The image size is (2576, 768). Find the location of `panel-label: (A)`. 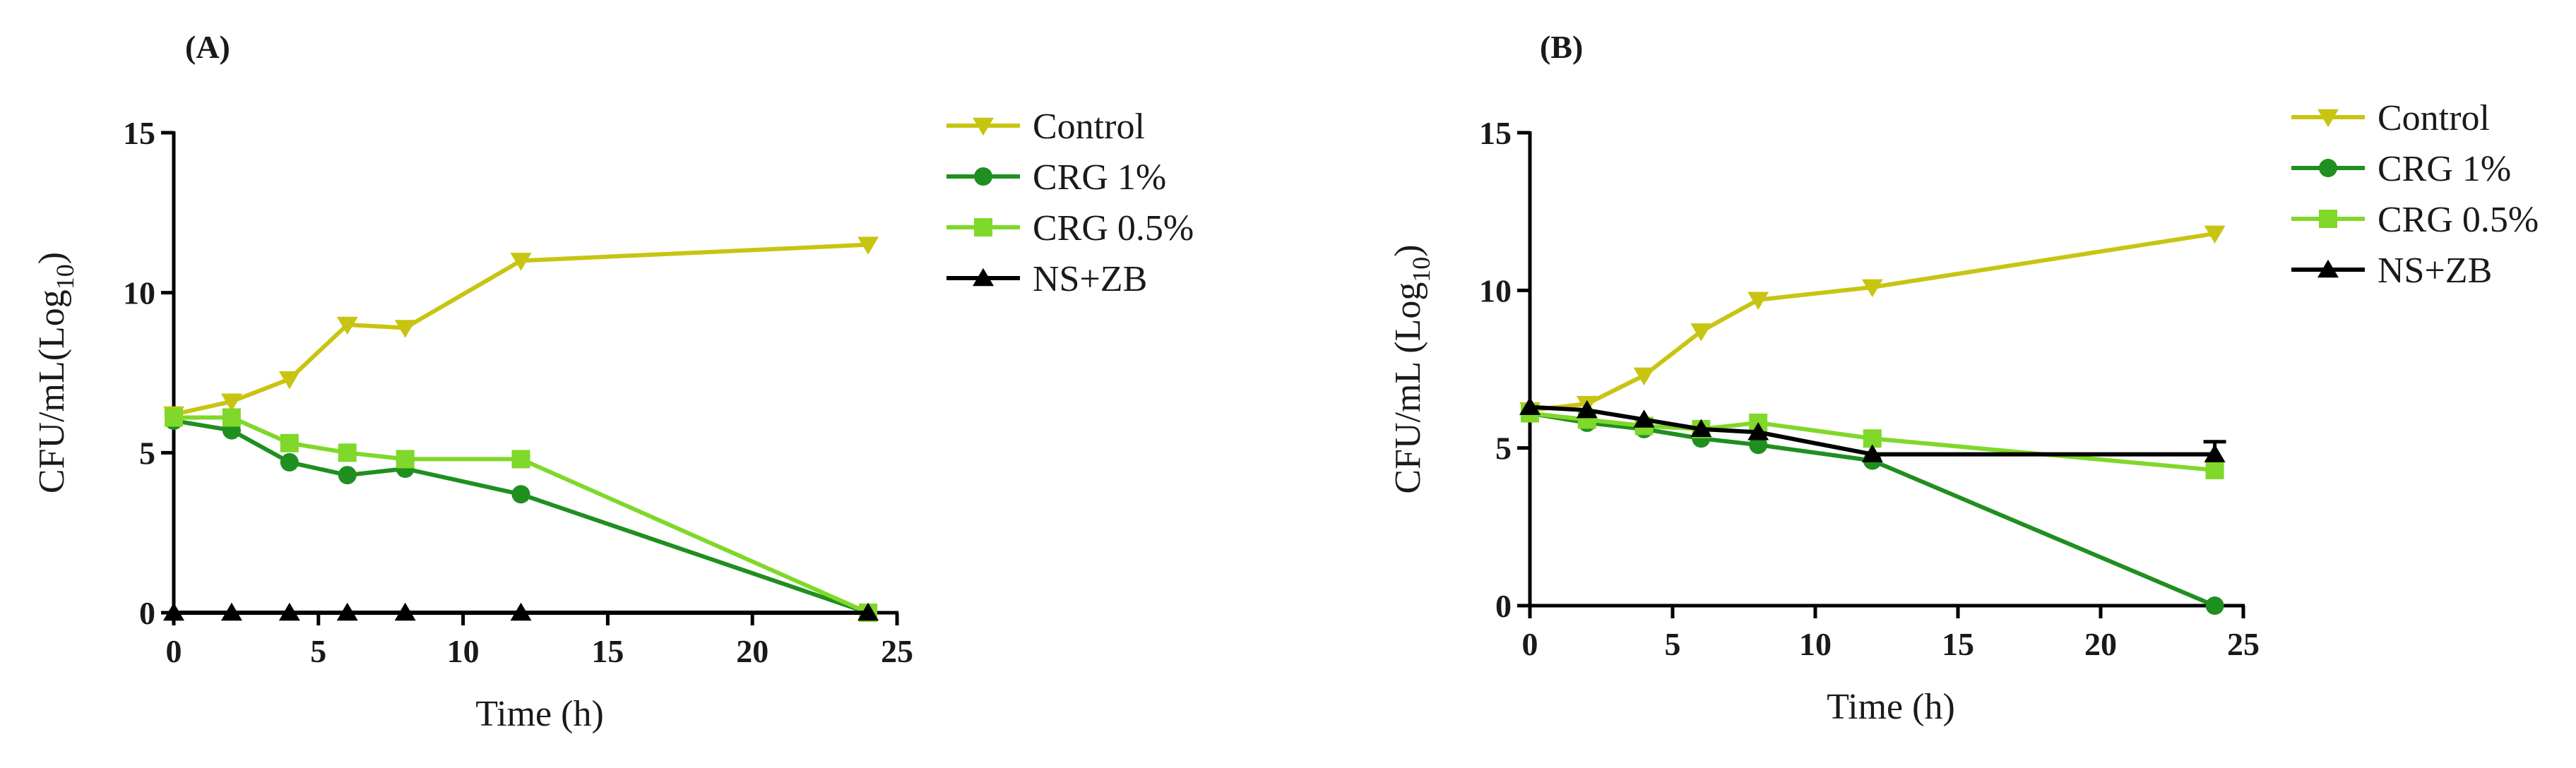

panel-label: (A) is located at coordinates (207, 47).